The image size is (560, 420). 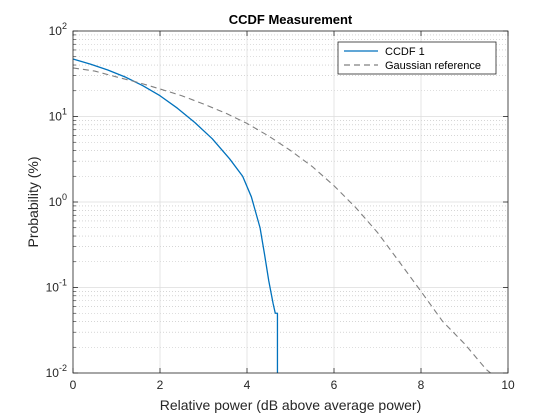 What do you see at coordinates (334, 385) in the screenshot?
I see `x-tick-label: 6` at bounding box center [334, 385].